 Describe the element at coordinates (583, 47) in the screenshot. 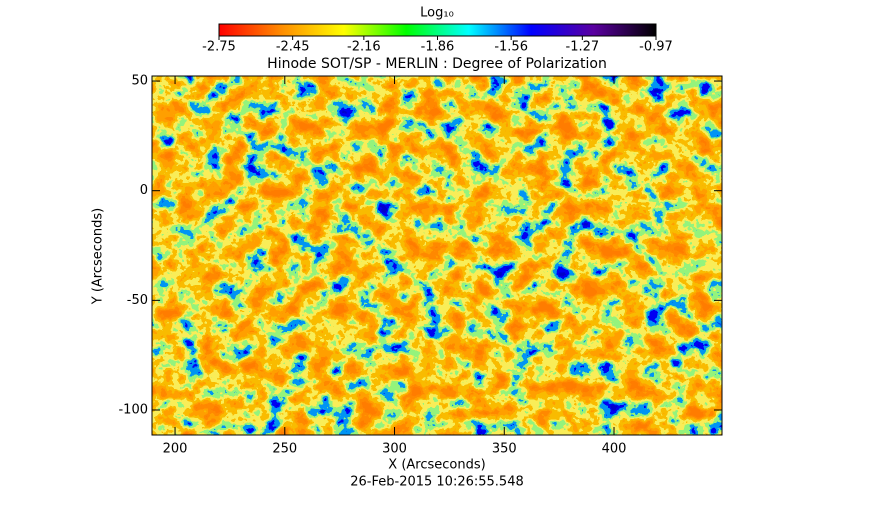

I see `colorbar-tick-label: -1.27` at that location.